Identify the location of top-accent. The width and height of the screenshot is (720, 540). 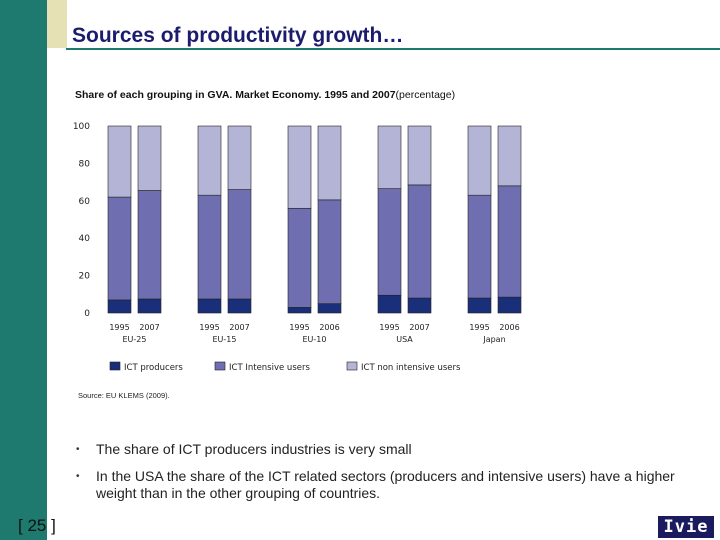
(57, 24).